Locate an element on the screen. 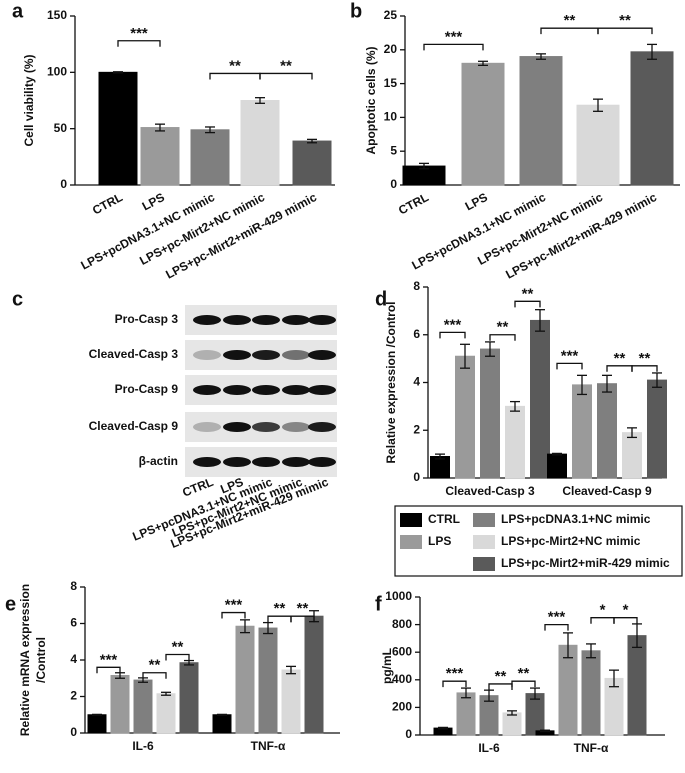  y-tick-label: 25 is located at coordinates (391, 15).